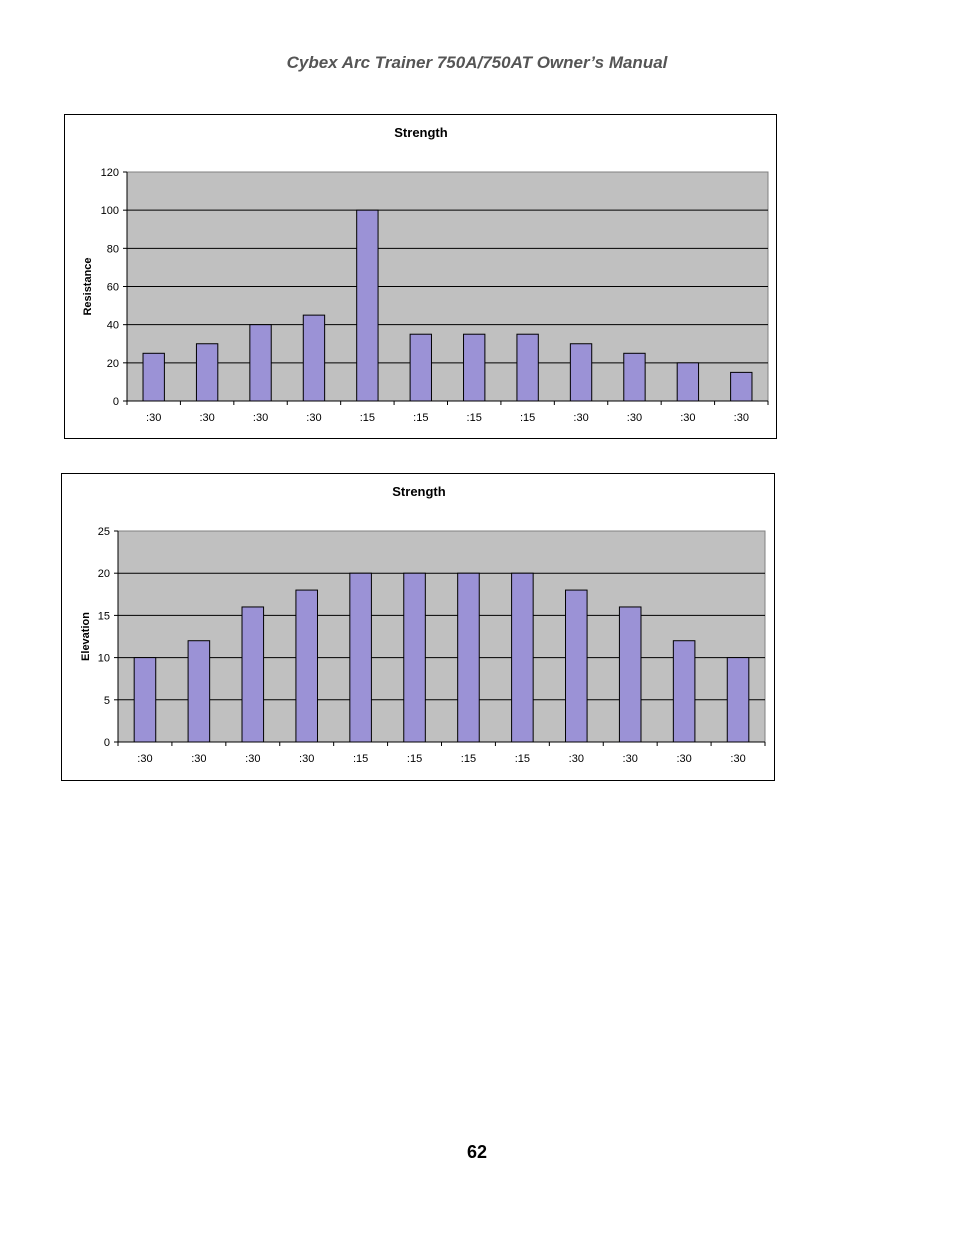 The height and width of the screenshot is (1235, 954). Describe the element at coordinates (110, 173) in the screenshot. I see `y-tick-label: 120` at that location.